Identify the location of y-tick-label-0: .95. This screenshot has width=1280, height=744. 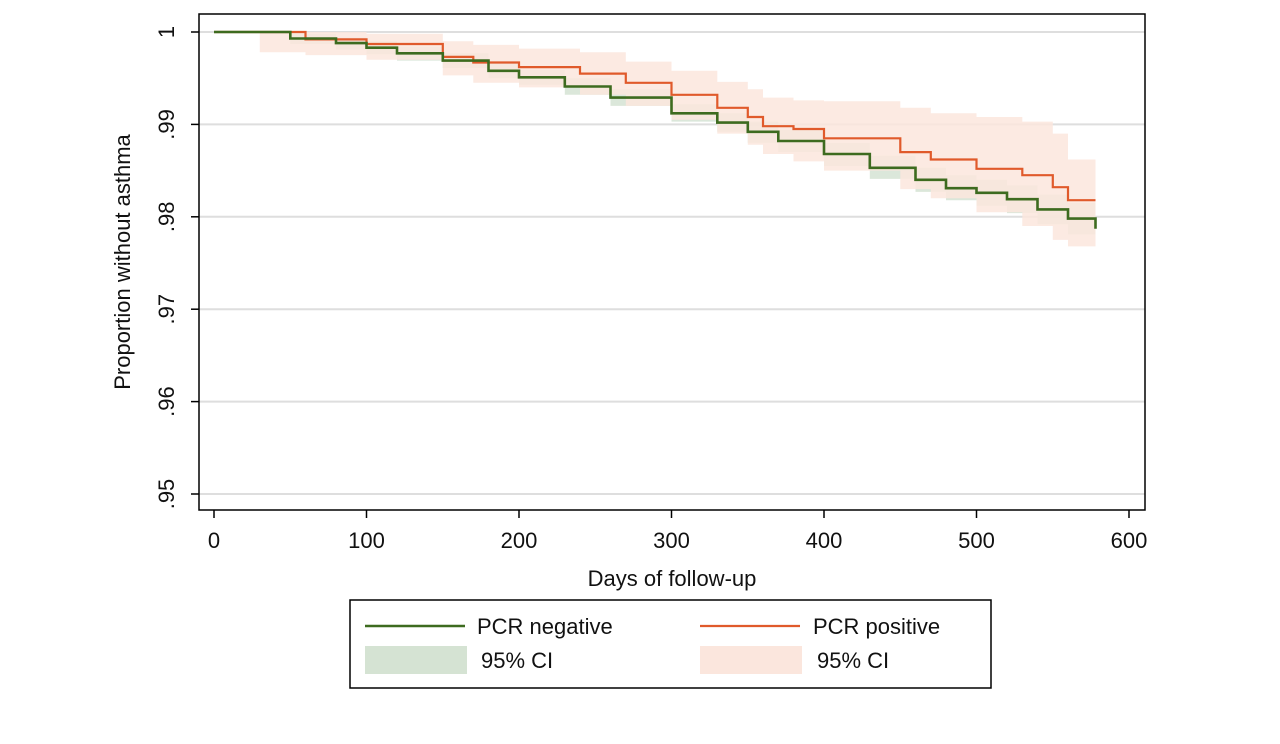
(166, 494).